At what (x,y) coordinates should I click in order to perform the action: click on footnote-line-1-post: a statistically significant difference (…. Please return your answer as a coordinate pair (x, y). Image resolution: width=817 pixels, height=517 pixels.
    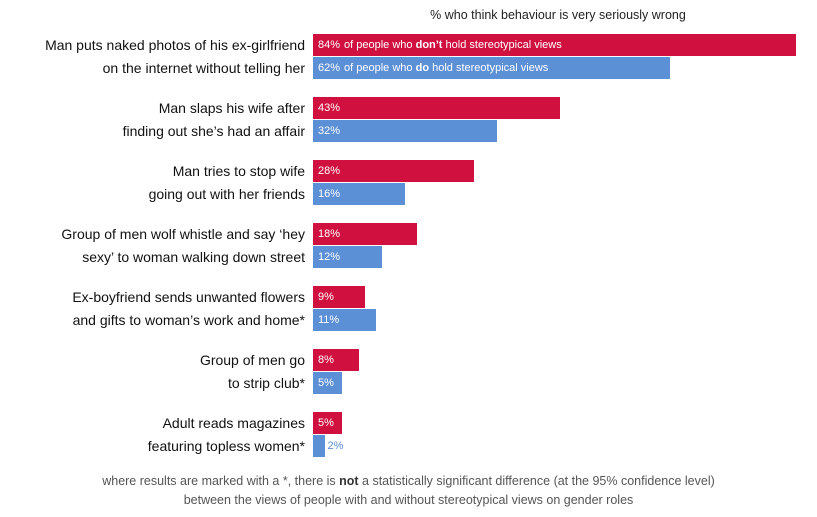
    Looking at the image, I should click on (536, 481).